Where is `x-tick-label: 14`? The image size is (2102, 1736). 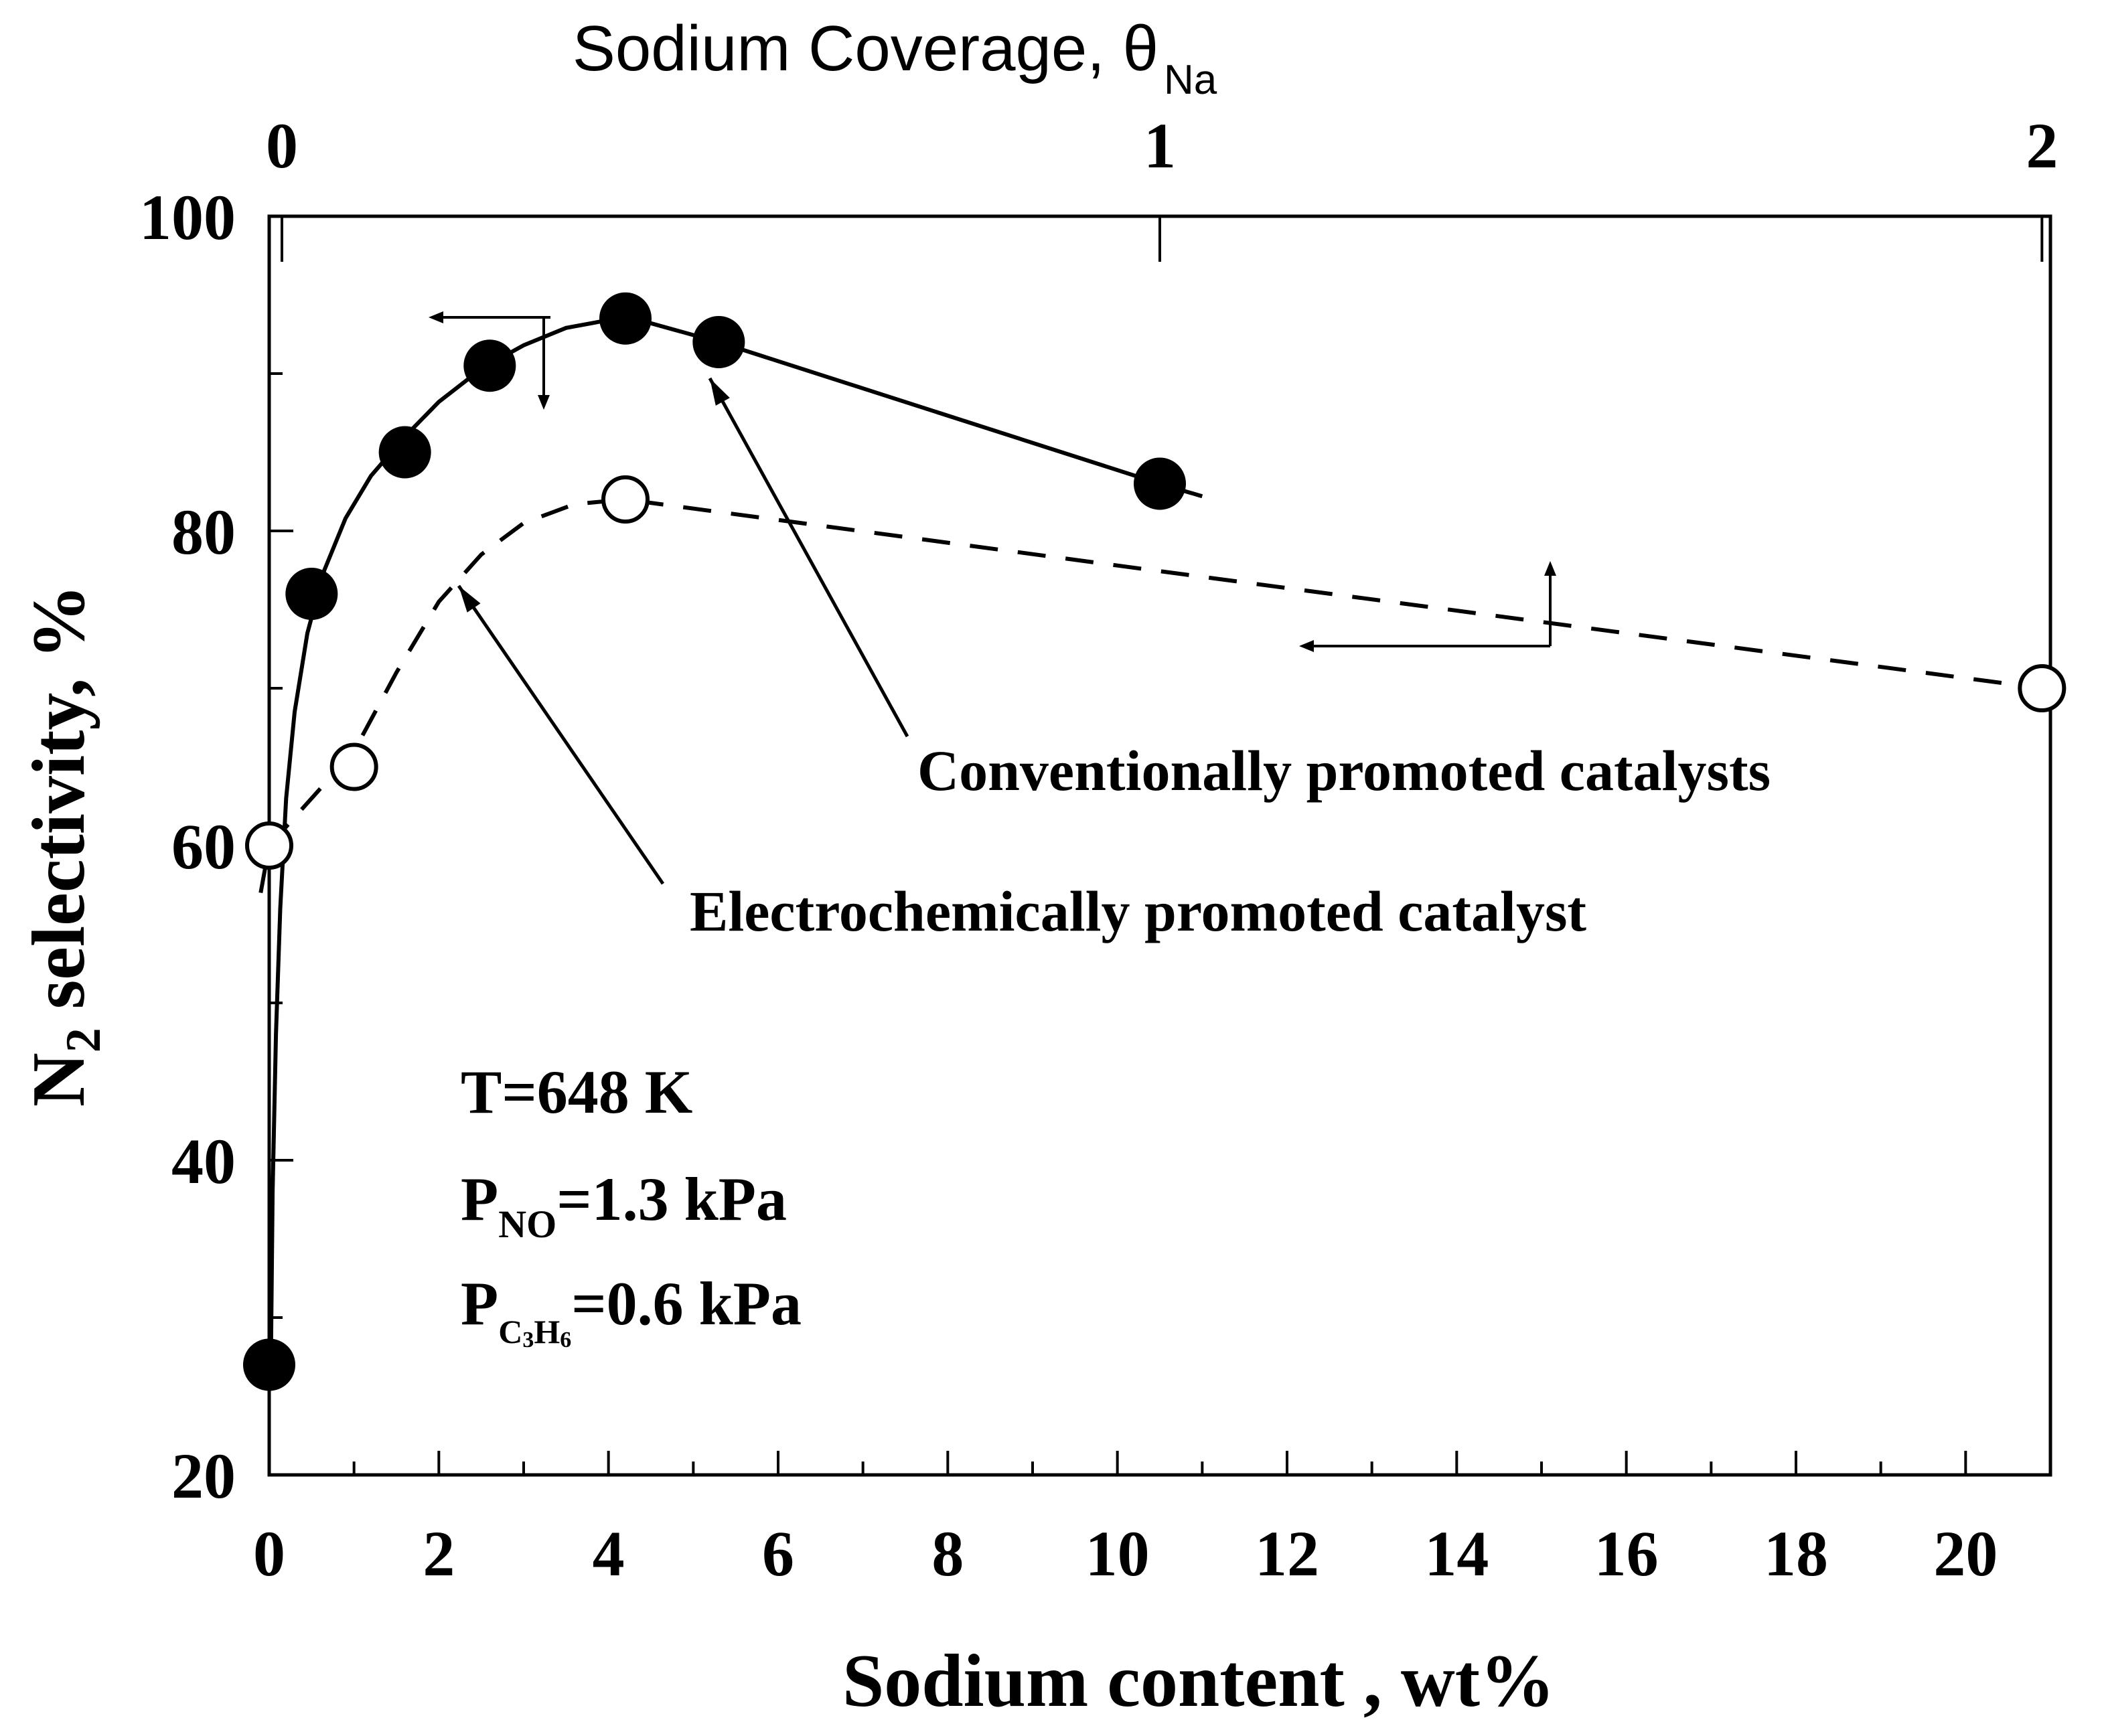
x-tick-label: 14 is located at coordinates (1456, 1553).